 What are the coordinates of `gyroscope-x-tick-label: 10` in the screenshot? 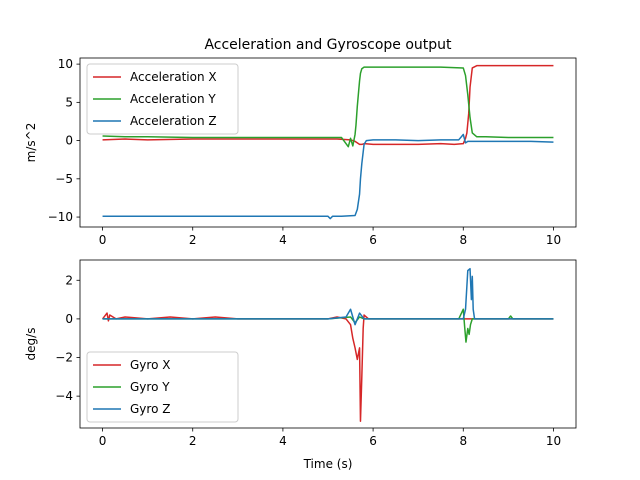 It's located at (553, 441).